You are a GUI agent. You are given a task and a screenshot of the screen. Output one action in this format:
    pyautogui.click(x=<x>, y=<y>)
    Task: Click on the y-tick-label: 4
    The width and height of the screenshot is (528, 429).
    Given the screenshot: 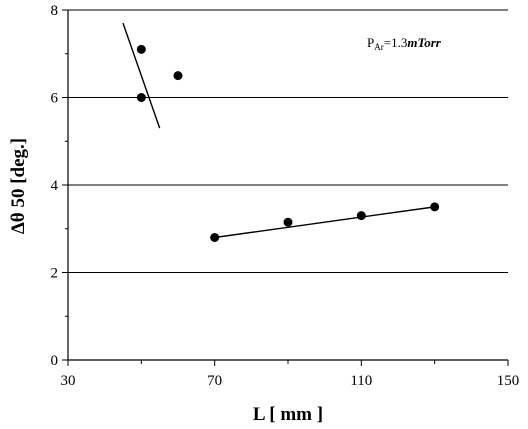 What is the action you would take?
    pyautogui.click(x=55, y=186)
    